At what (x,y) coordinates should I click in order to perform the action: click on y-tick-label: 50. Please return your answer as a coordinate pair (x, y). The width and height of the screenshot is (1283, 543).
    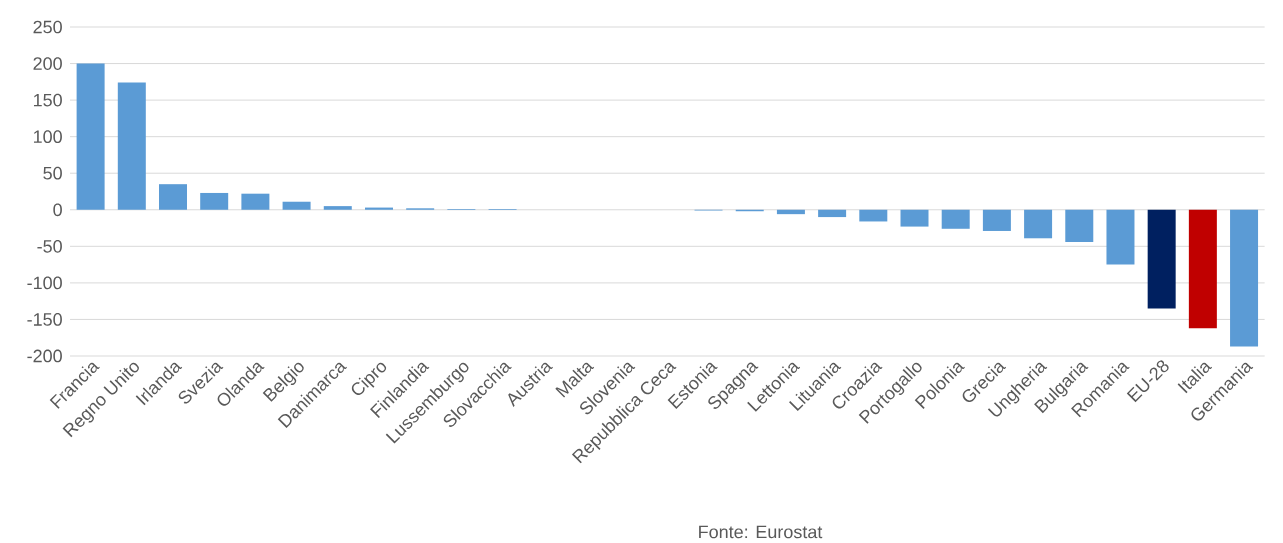
    Looking at the image, I should click on (52, 173).